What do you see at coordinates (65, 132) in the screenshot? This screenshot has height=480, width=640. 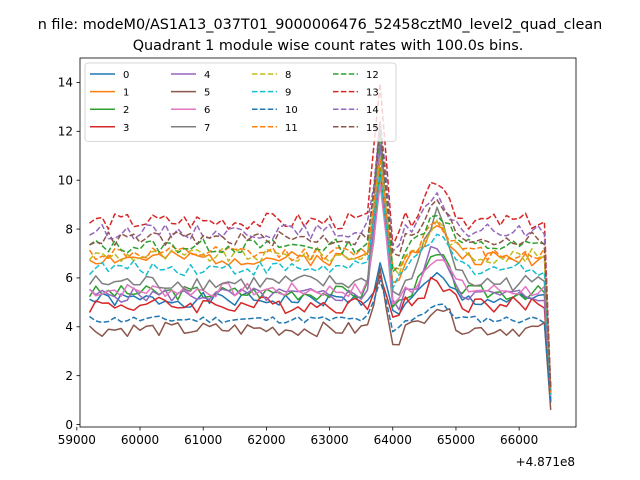 I see `y-tick-label: 12` at bounding box center [65, 132].